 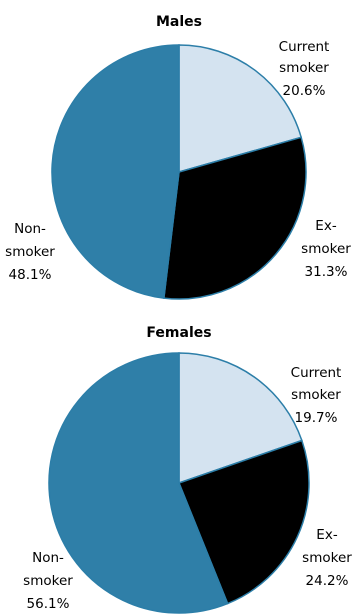 I want to click on males-label-non-smoker-value: 48.1%, so click(x=30, y=275).